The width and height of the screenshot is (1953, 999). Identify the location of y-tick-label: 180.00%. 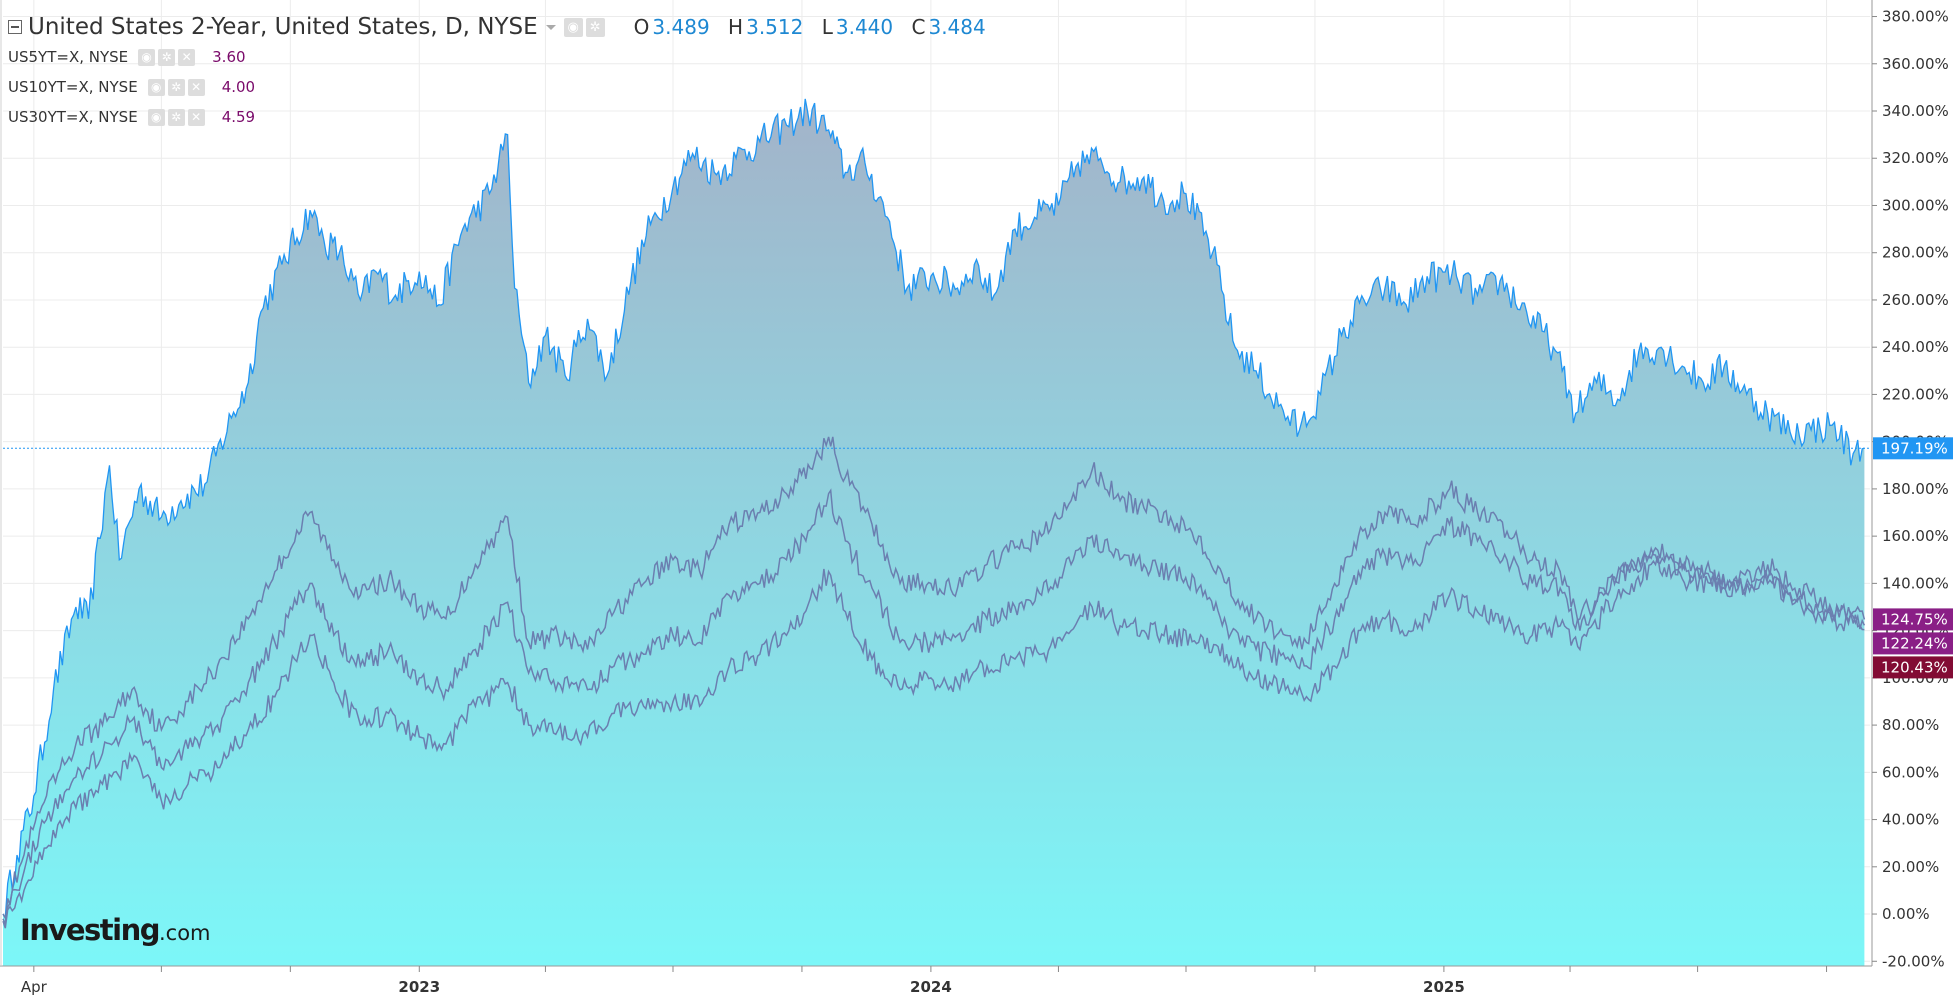
(1915, 489).